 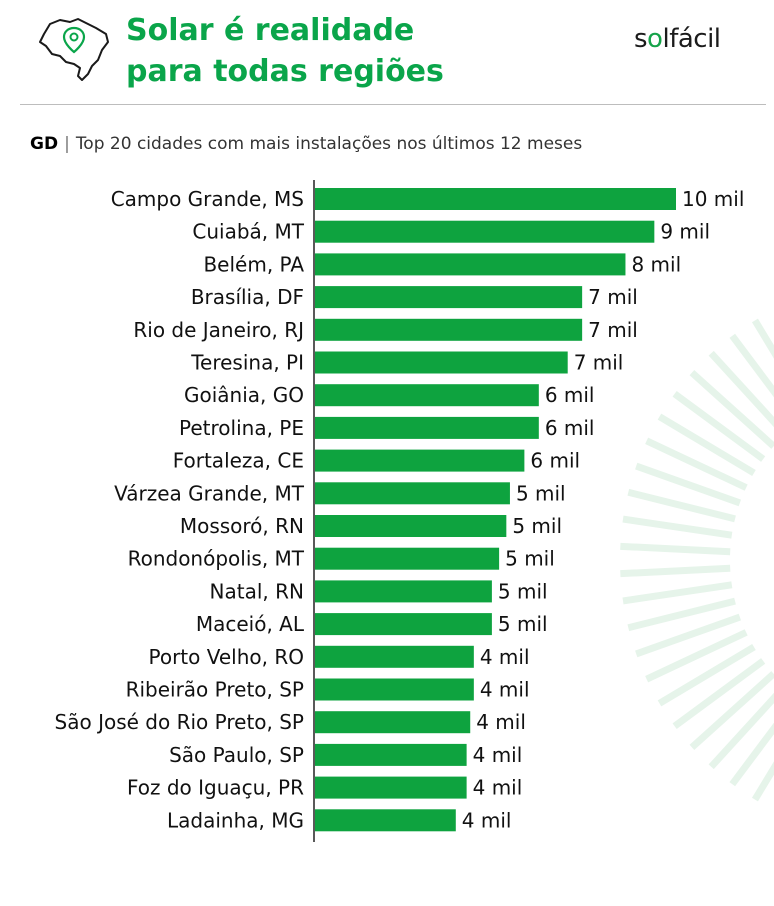 I want to click on category-label: Várzea Grande, MT, so click(x=209, y=493).